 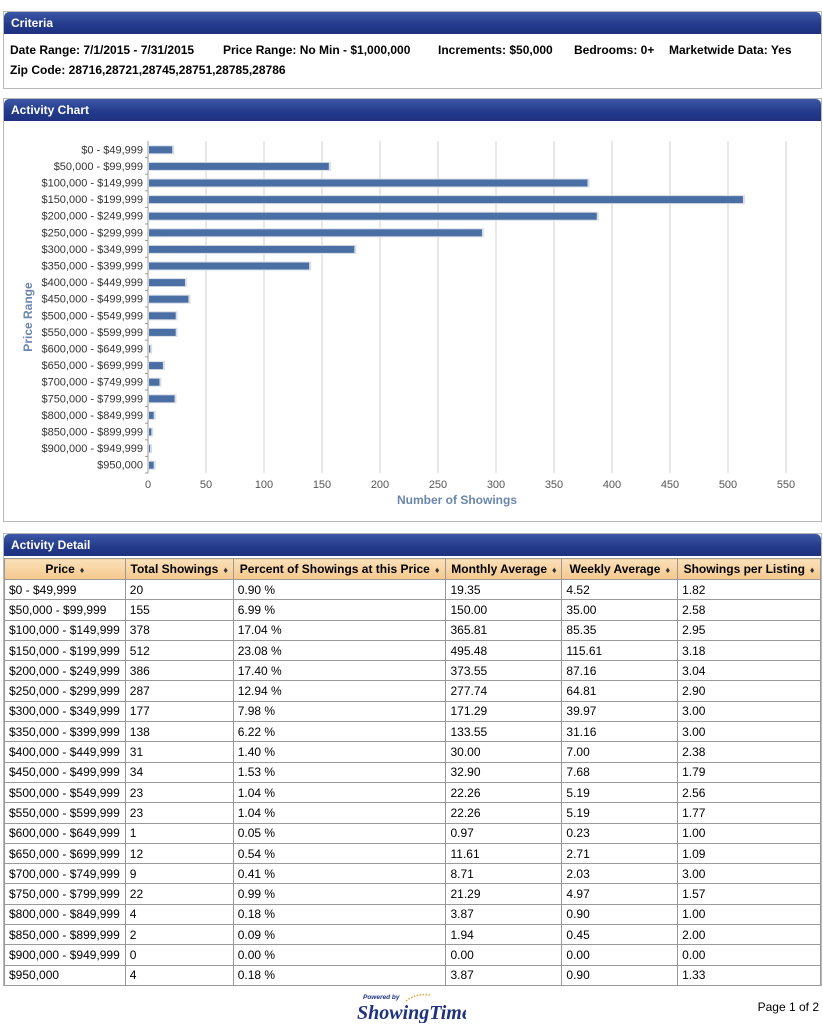 What do you see at coordinates (65, 874) in the screenshot?
I see `table-cell: $700,000 - $749,999` at bounding box center [65, 874].